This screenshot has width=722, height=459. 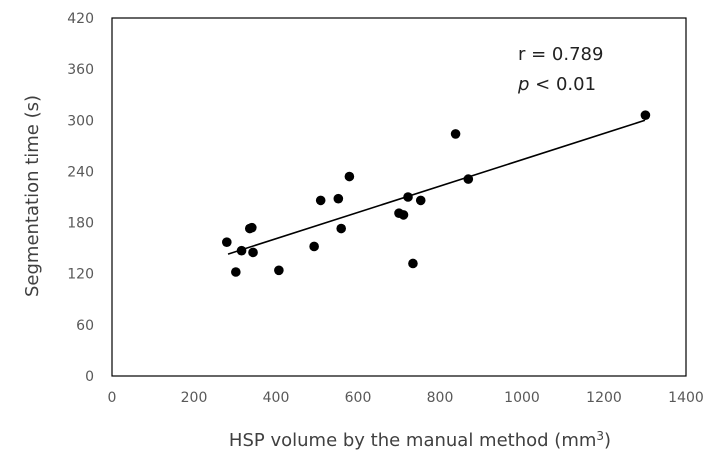 What do you see at coordinates (358, 398) in the screenshot?
I see `x-tick-label: 600` at bounding box center [358, 398].